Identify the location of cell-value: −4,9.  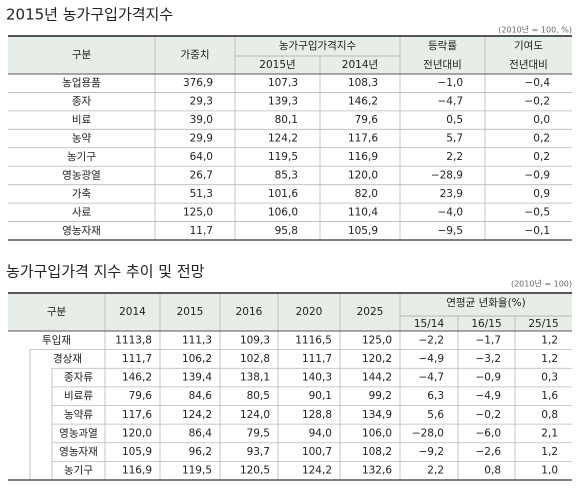
(489, 396).